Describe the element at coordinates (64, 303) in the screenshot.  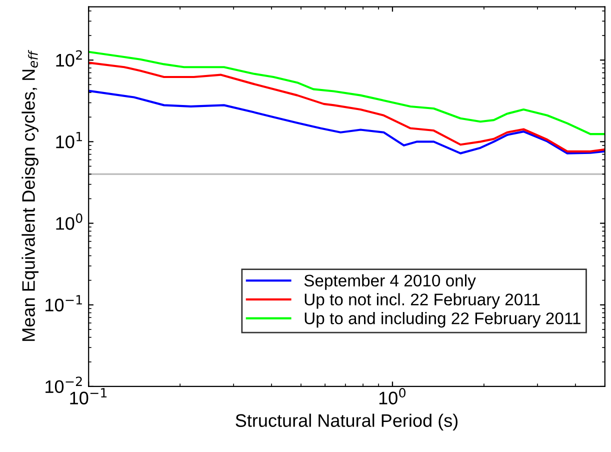
I see `y-tick-label: 10$^{−1}$` at that location.